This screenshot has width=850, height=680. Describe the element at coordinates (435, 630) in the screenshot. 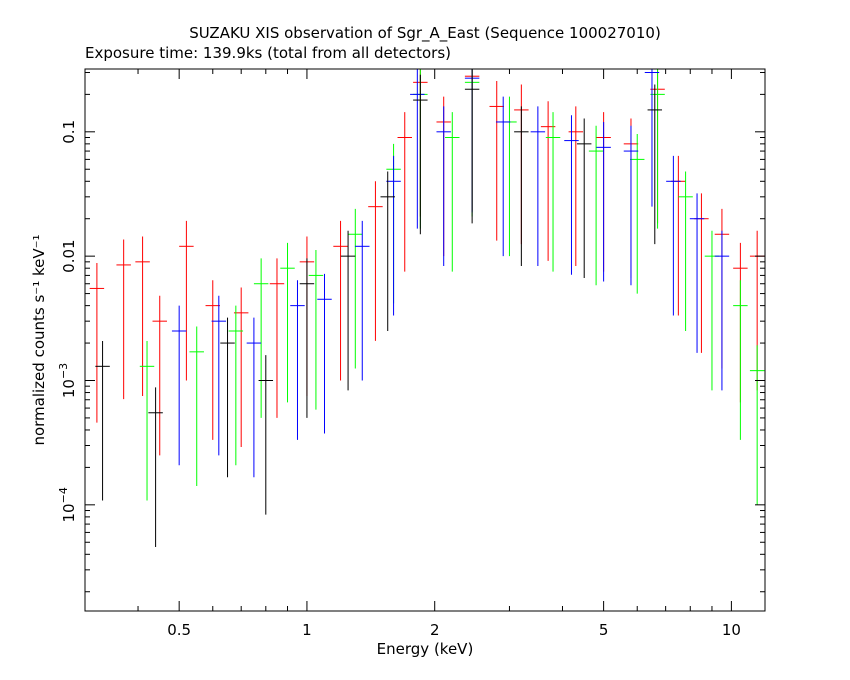

I see `x-tick-label: 2` at that location.